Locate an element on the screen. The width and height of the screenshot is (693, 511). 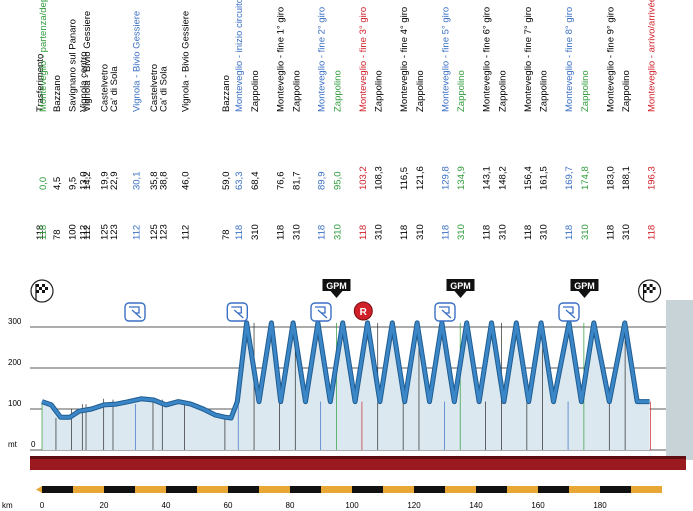
waypoint-km: 68,4 is located at coordinates (255, 181).